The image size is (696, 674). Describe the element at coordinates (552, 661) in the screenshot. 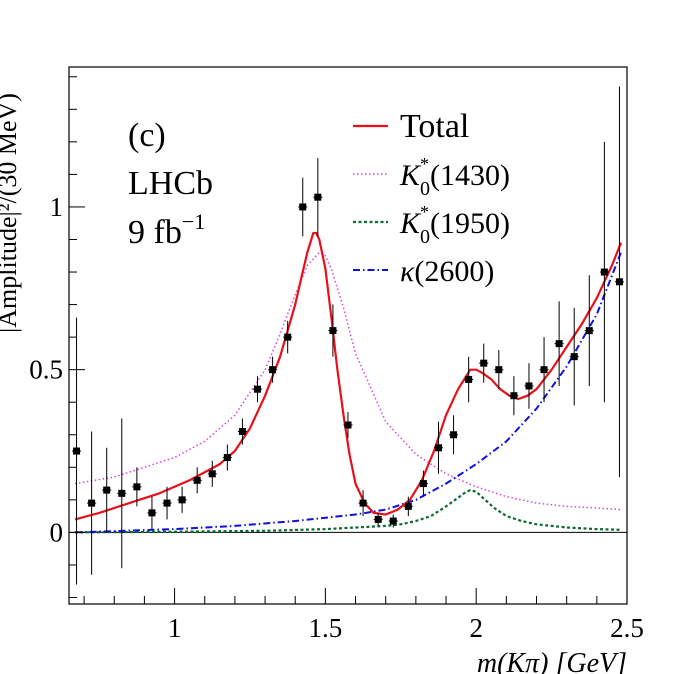

I see `x-axis-label: m(Kπ) [GeV]` at that location.